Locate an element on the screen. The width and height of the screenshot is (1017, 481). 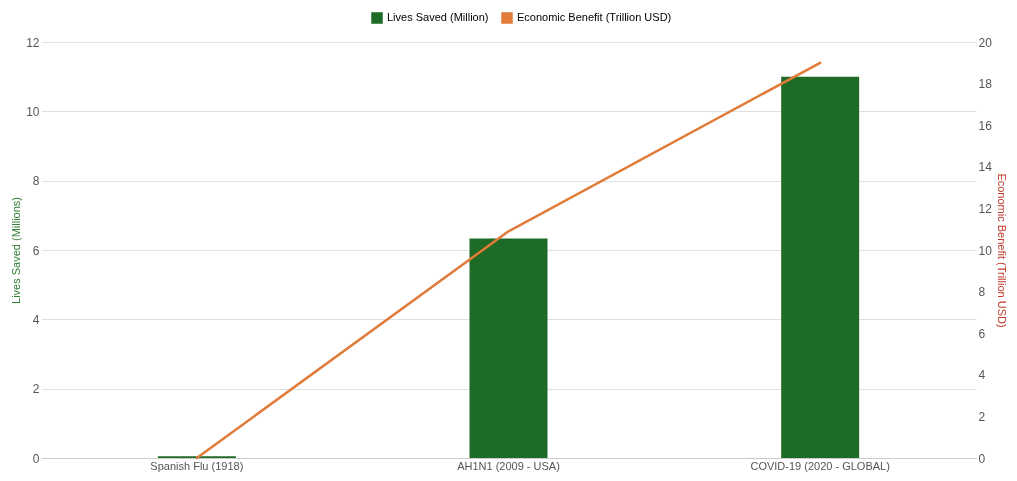
y-tick-label: 2 is located at coordinates (36, 389).